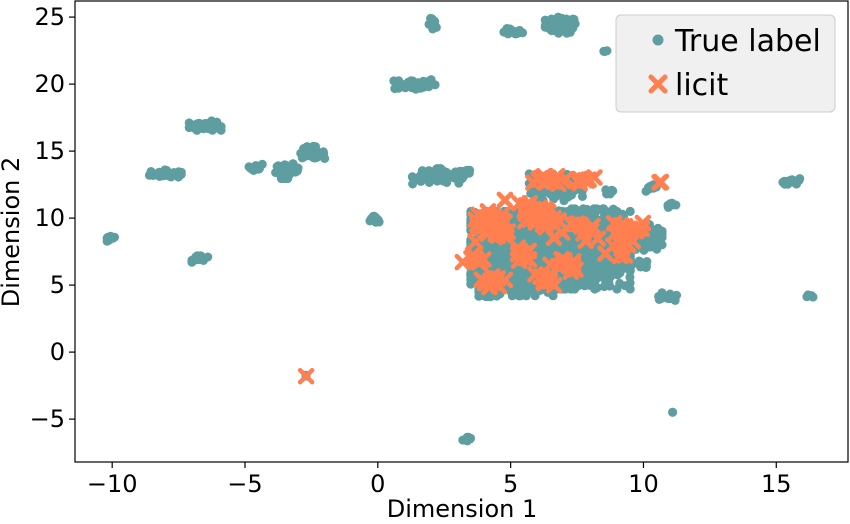 This screenshot has width=850, height=524. I want to click on y-tick-label: −5, so click(47, 419).